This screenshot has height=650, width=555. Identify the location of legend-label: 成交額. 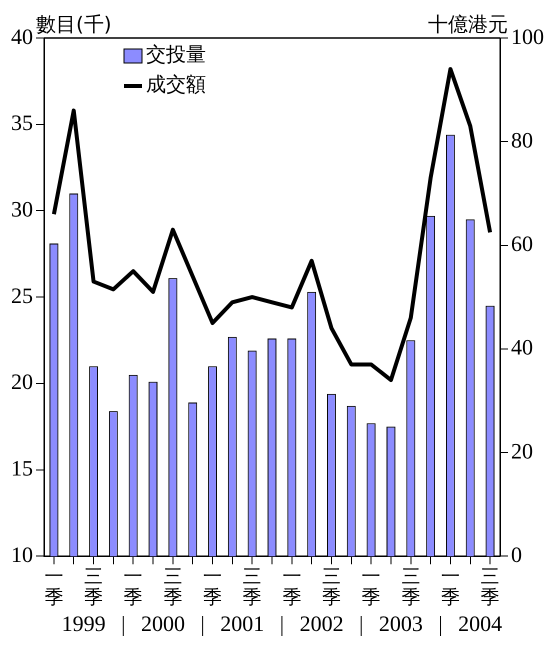
(176, 84).